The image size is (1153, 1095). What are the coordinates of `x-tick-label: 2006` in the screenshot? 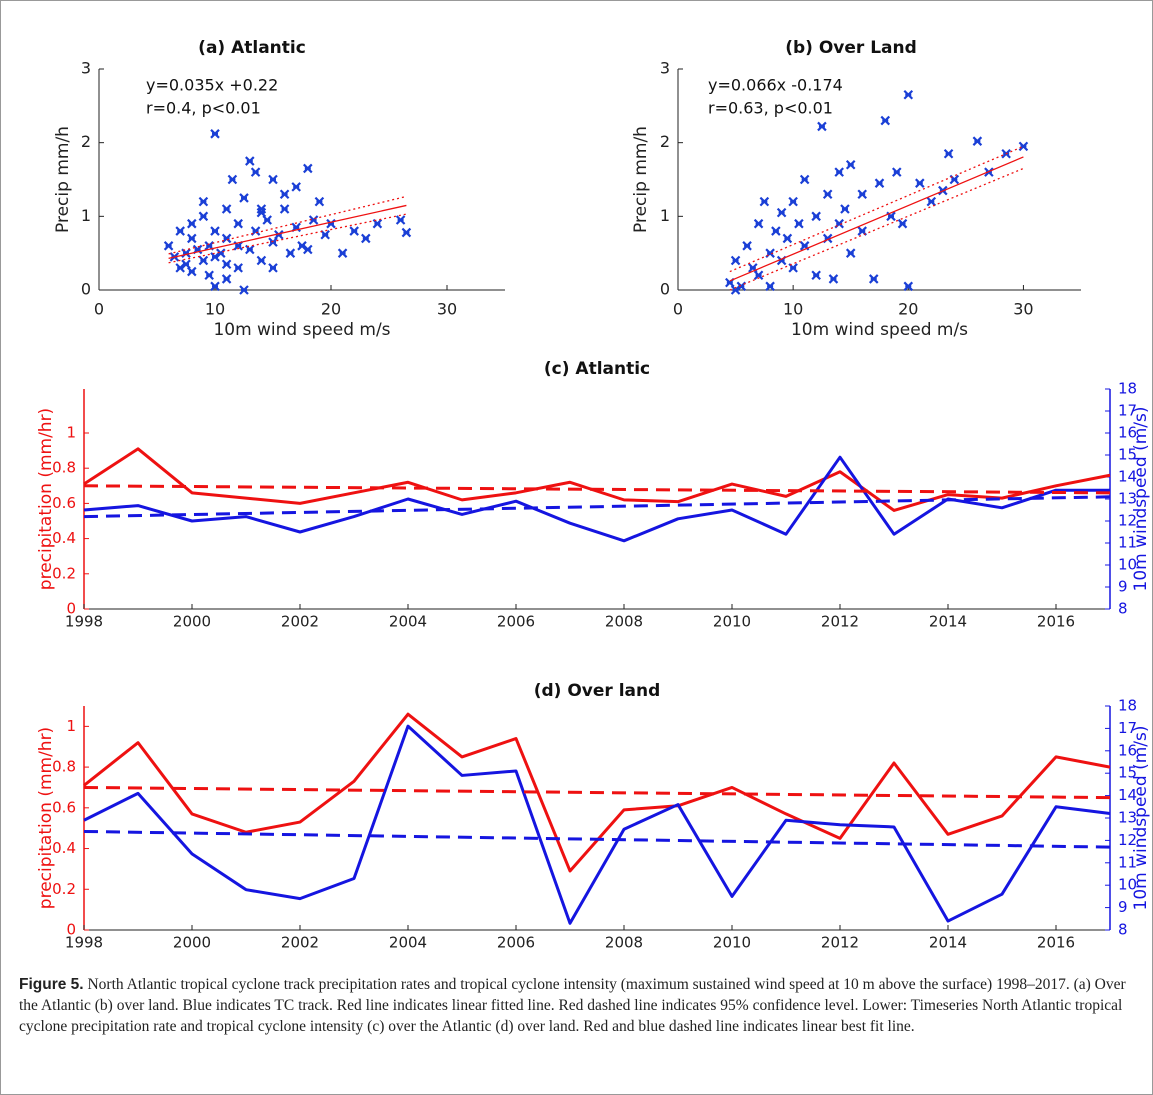 It's located at (516, 622).